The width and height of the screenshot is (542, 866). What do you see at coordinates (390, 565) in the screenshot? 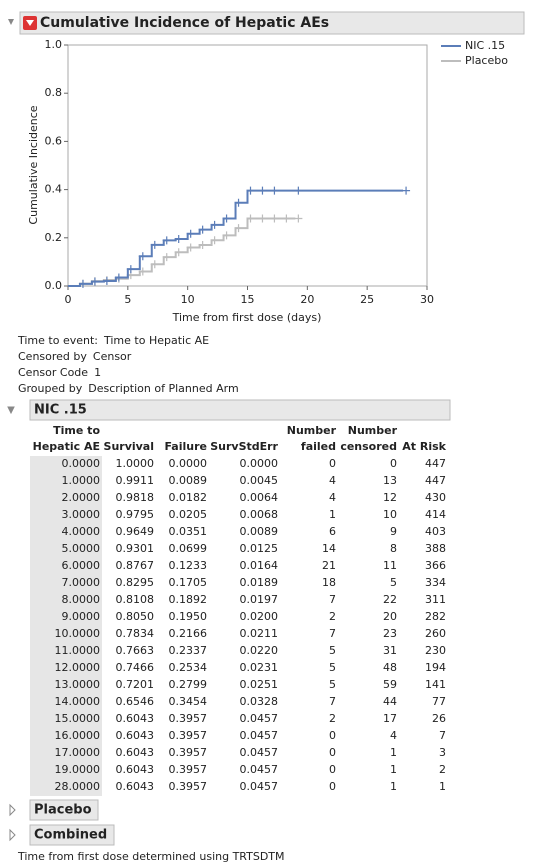
I see `table-cell: 11` at bounding box center [390, 565].